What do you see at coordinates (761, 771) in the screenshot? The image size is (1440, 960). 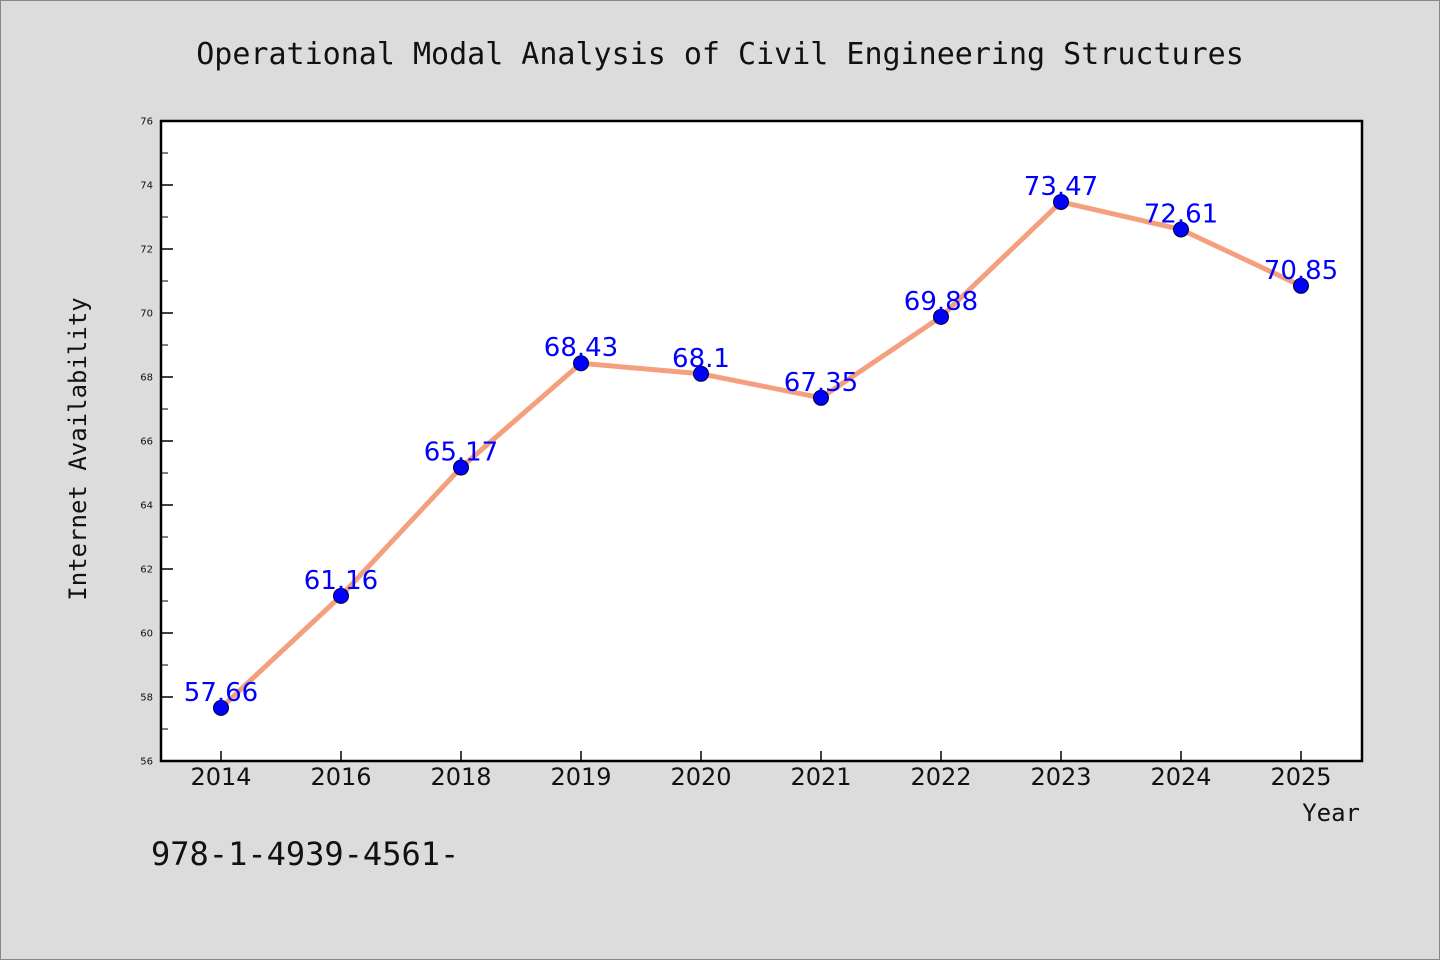 I see `x-axis-ticks: 2014 2016 2018 2019 2020 2021 2022 2023 2024 2025` at bounding box center [761, 771].